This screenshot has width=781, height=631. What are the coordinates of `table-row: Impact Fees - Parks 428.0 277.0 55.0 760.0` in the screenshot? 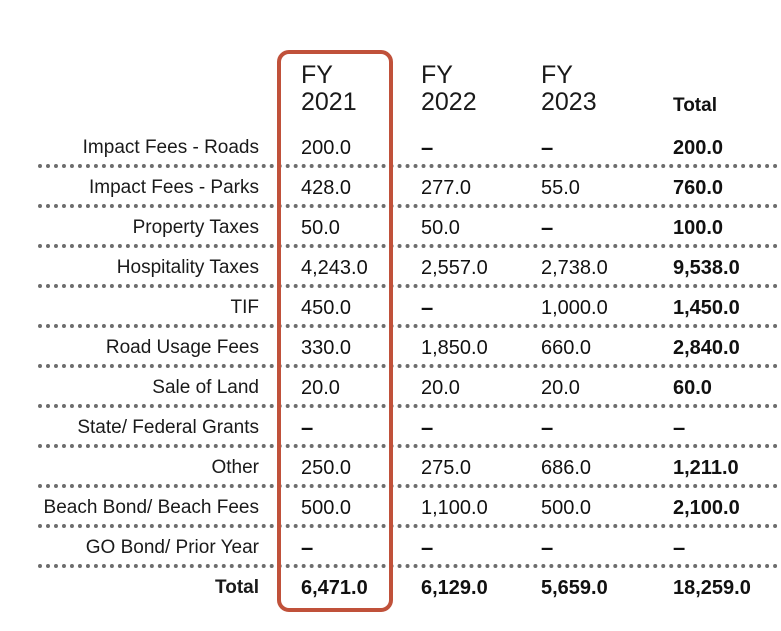 It's located at (390, 188).